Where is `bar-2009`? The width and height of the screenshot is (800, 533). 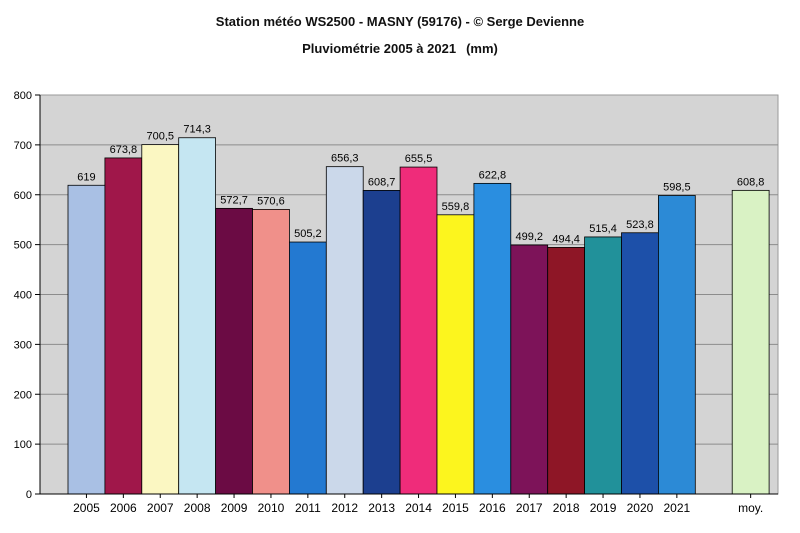
bar-2009 is located at coordinates (234, 351).